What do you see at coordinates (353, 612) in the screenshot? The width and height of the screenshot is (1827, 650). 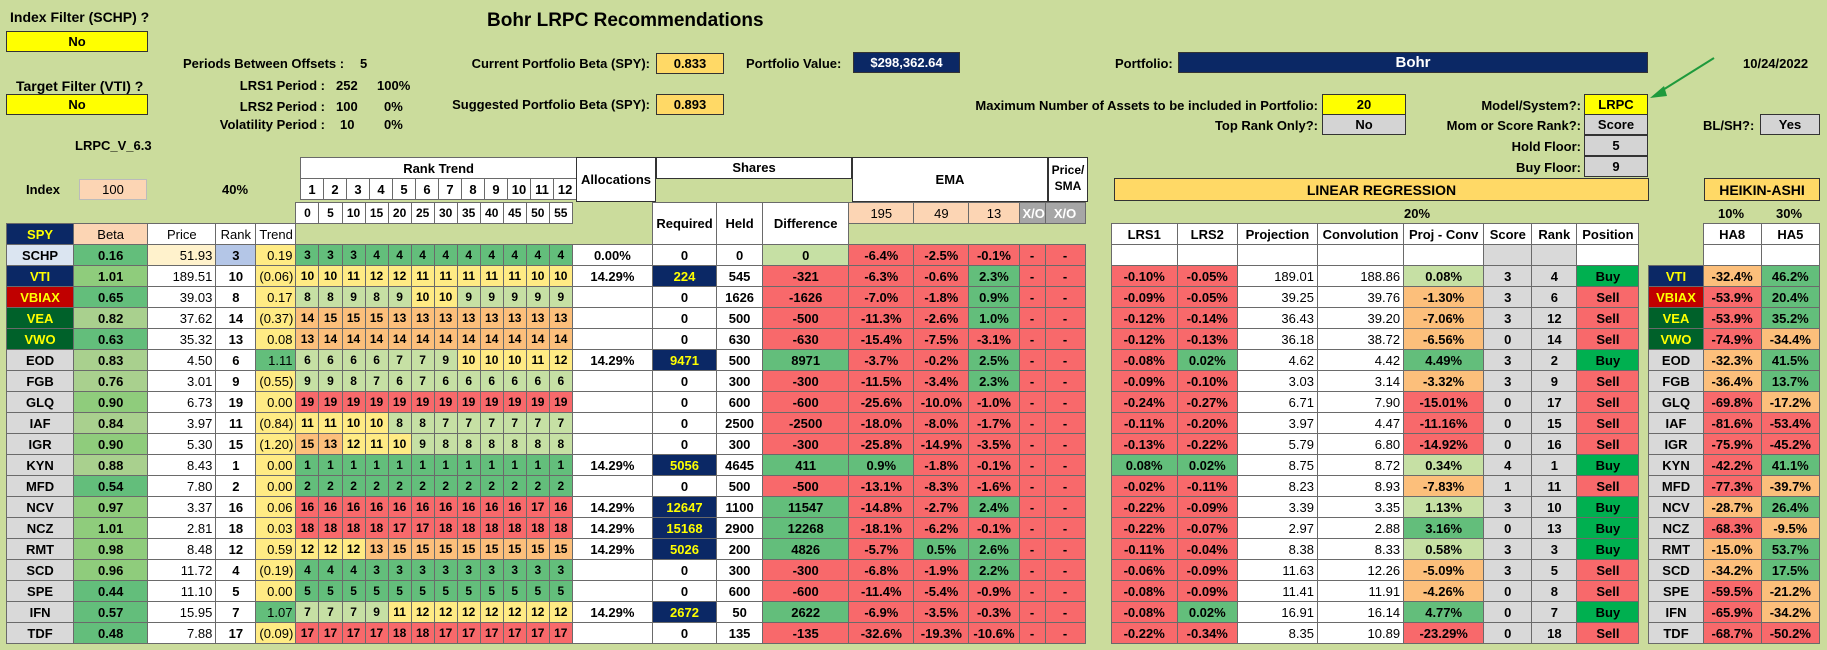 I see `rank-trend-cell: 7` at bounding box center [353, 612].